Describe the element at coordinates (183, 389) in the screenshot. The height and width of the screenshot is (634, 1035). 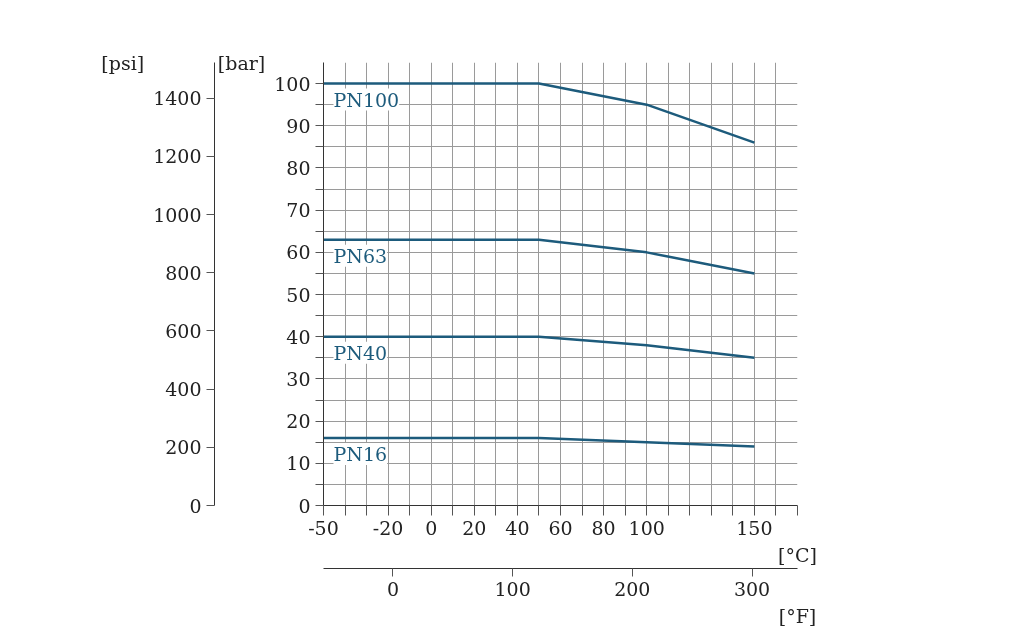
I see `y2-tick-label: 400` at that location.